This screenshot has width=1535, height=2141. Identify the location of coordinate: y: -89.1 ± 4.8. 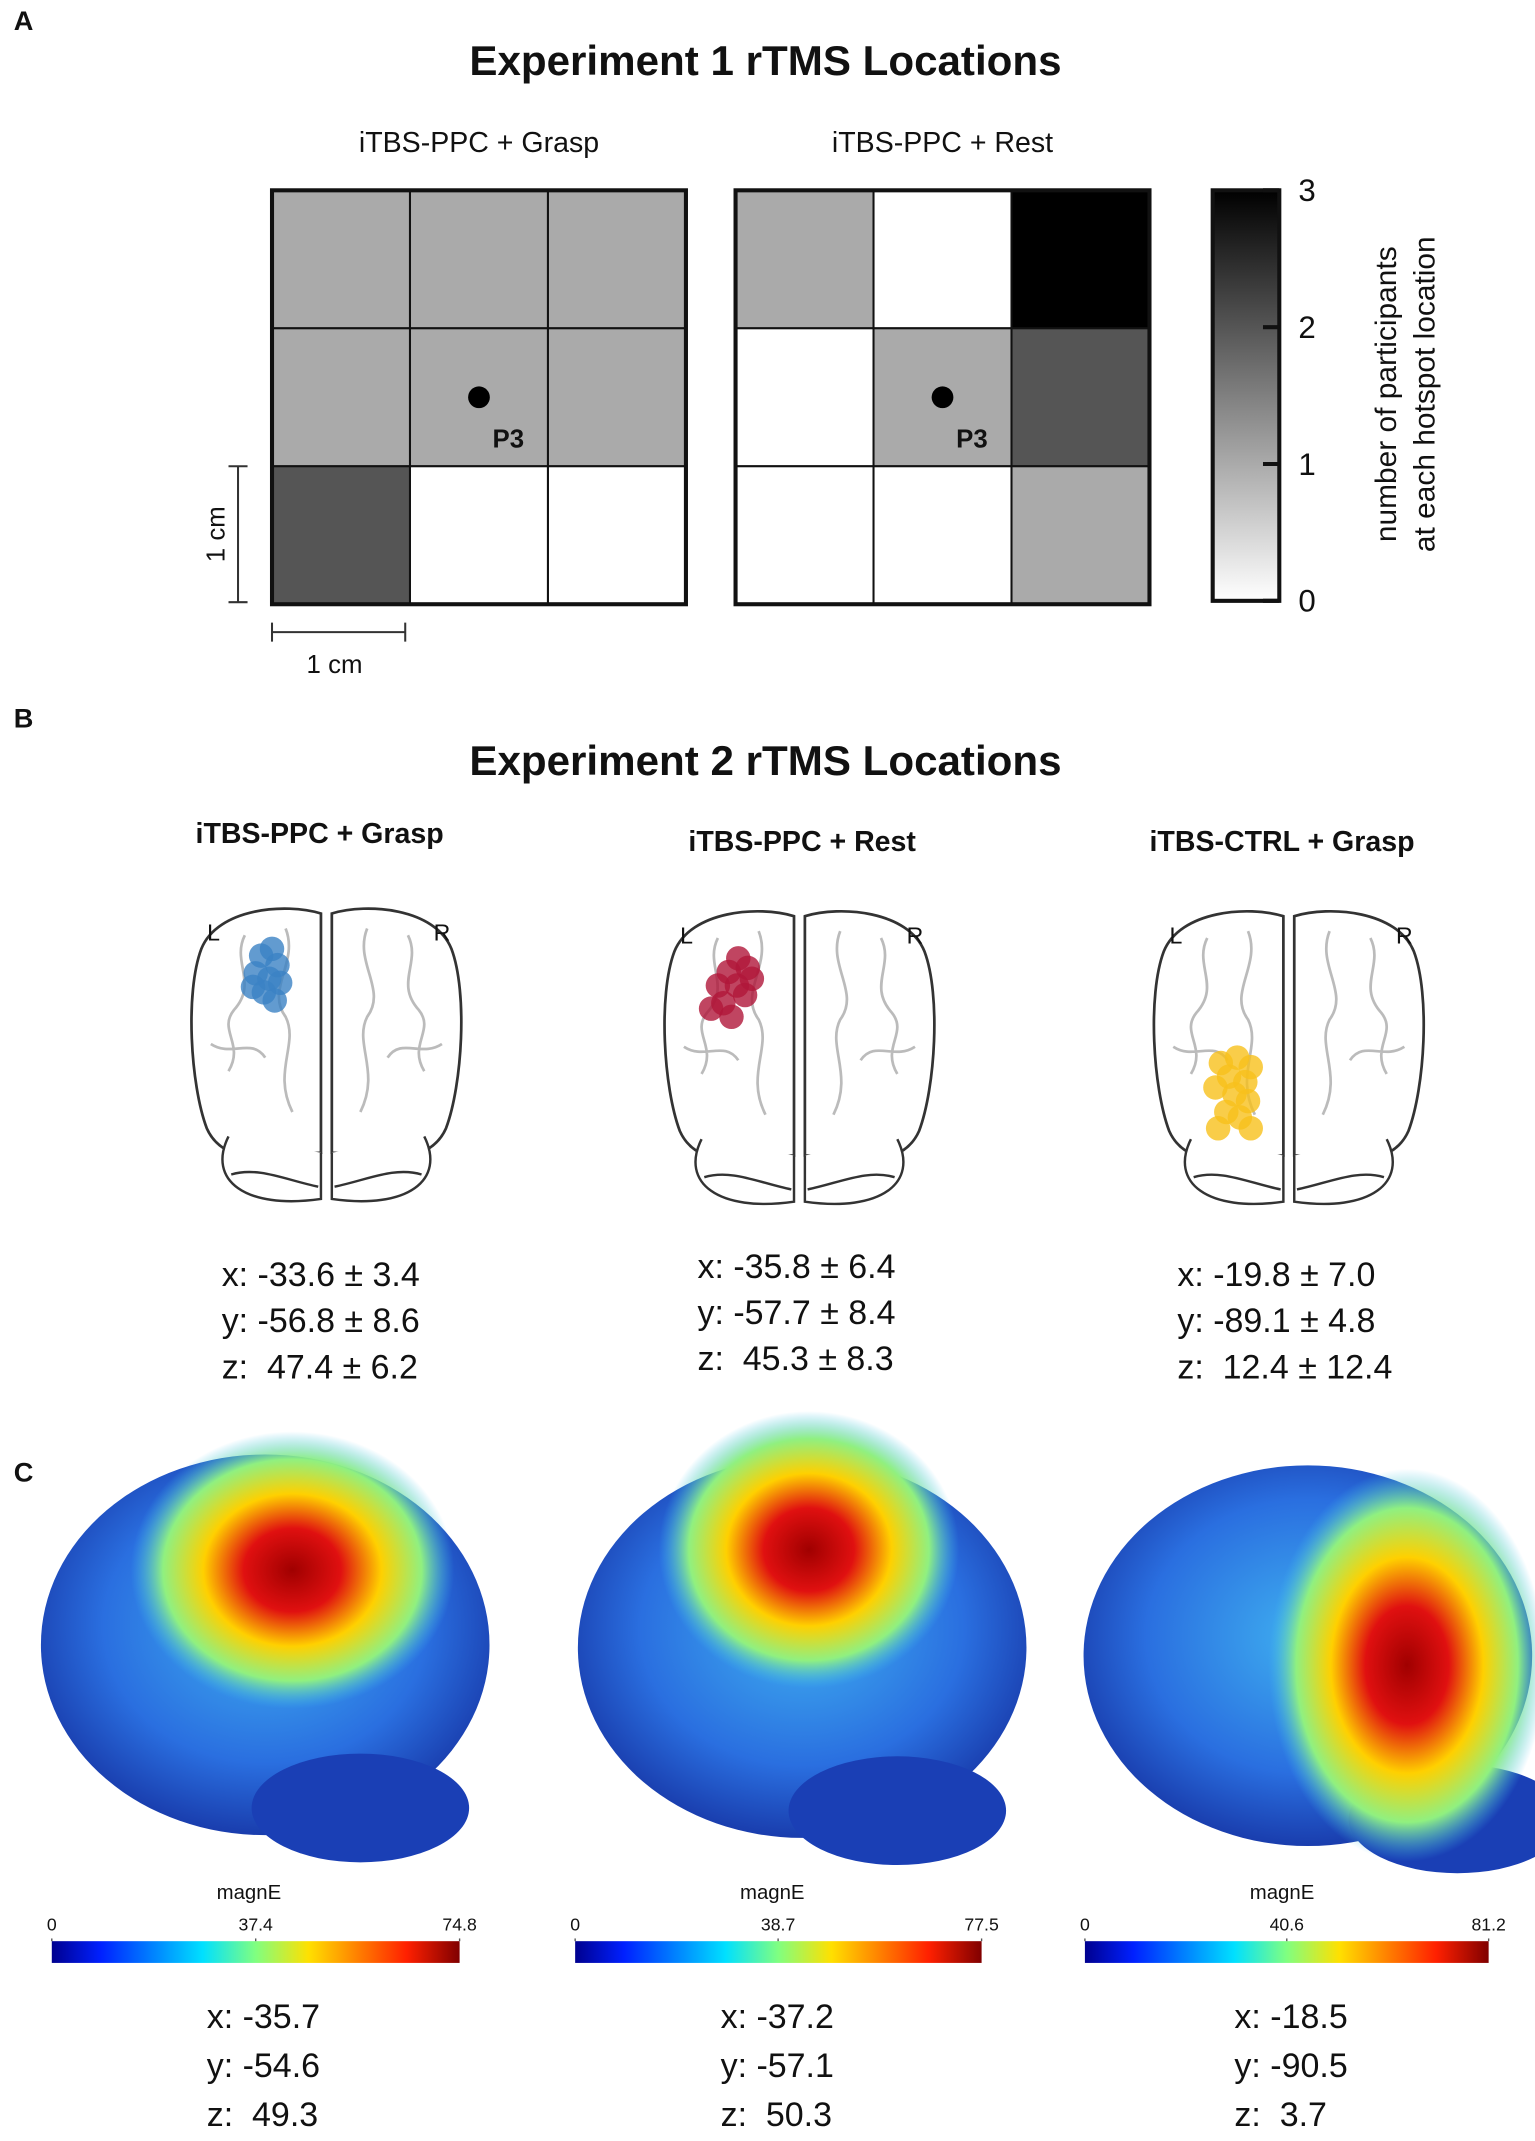
(1276, 1321).